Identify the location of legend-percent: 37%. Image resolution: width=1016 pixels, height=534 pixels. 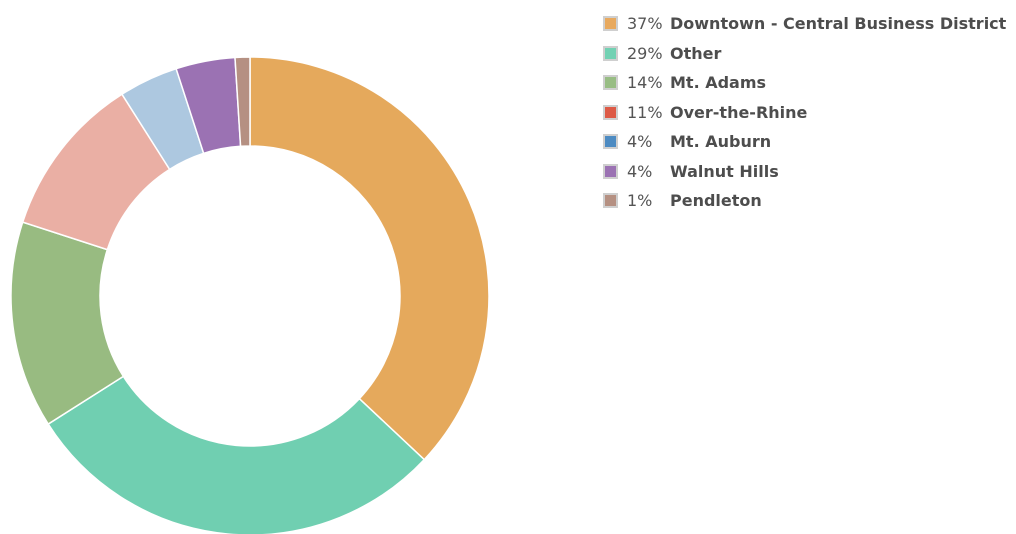
(645, 24).